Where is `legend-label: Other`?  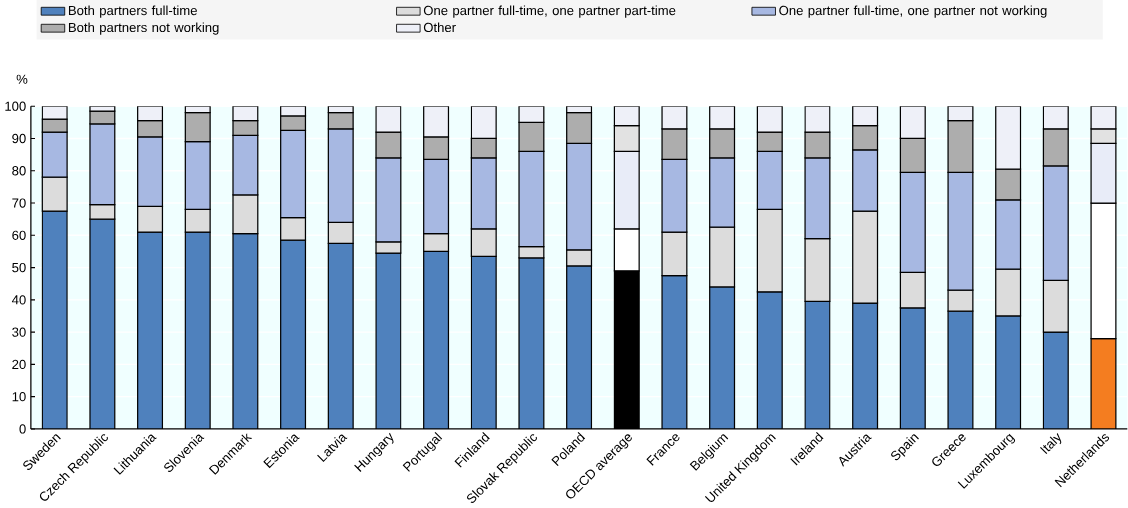
legend-label: Other is located at coordinates (439, 27).